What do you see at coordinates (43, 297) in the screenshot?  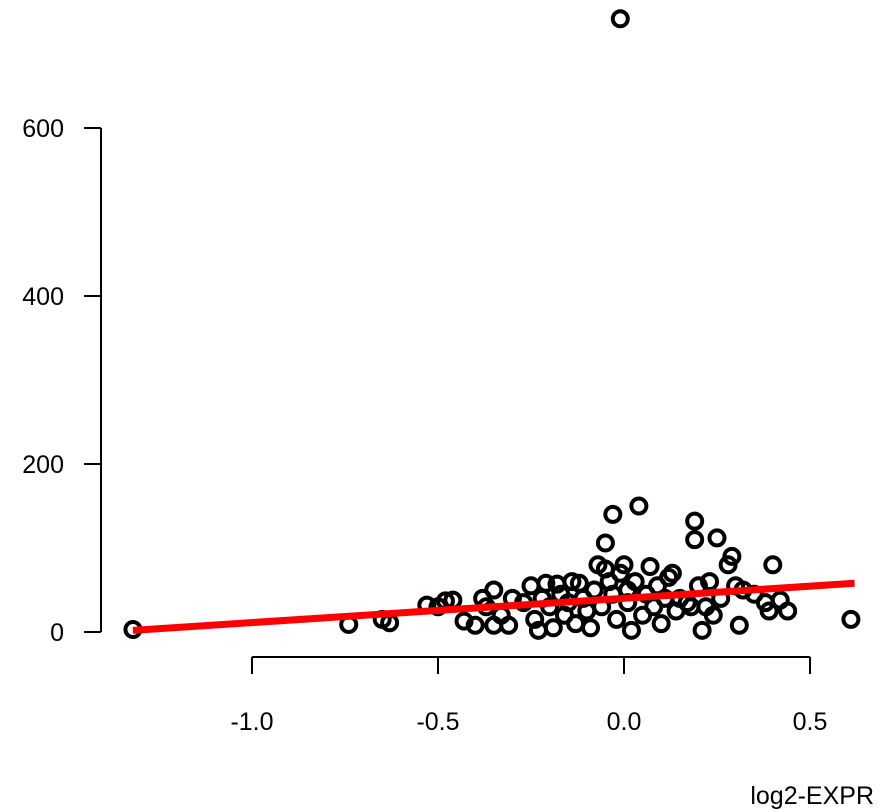 I see `y-tick-label: 400` at bounding box center [43, 297].